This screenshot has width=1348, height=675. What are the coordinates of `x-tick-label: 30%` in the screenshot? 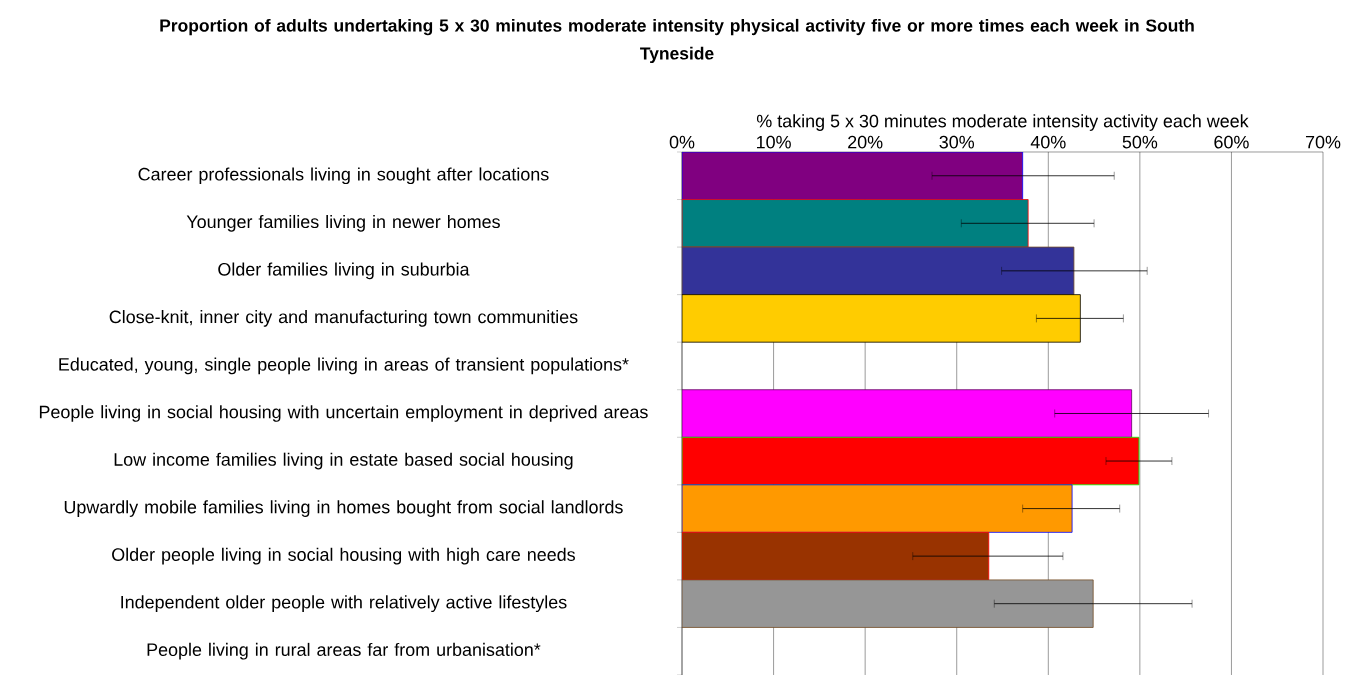 It's located at (957, 142).